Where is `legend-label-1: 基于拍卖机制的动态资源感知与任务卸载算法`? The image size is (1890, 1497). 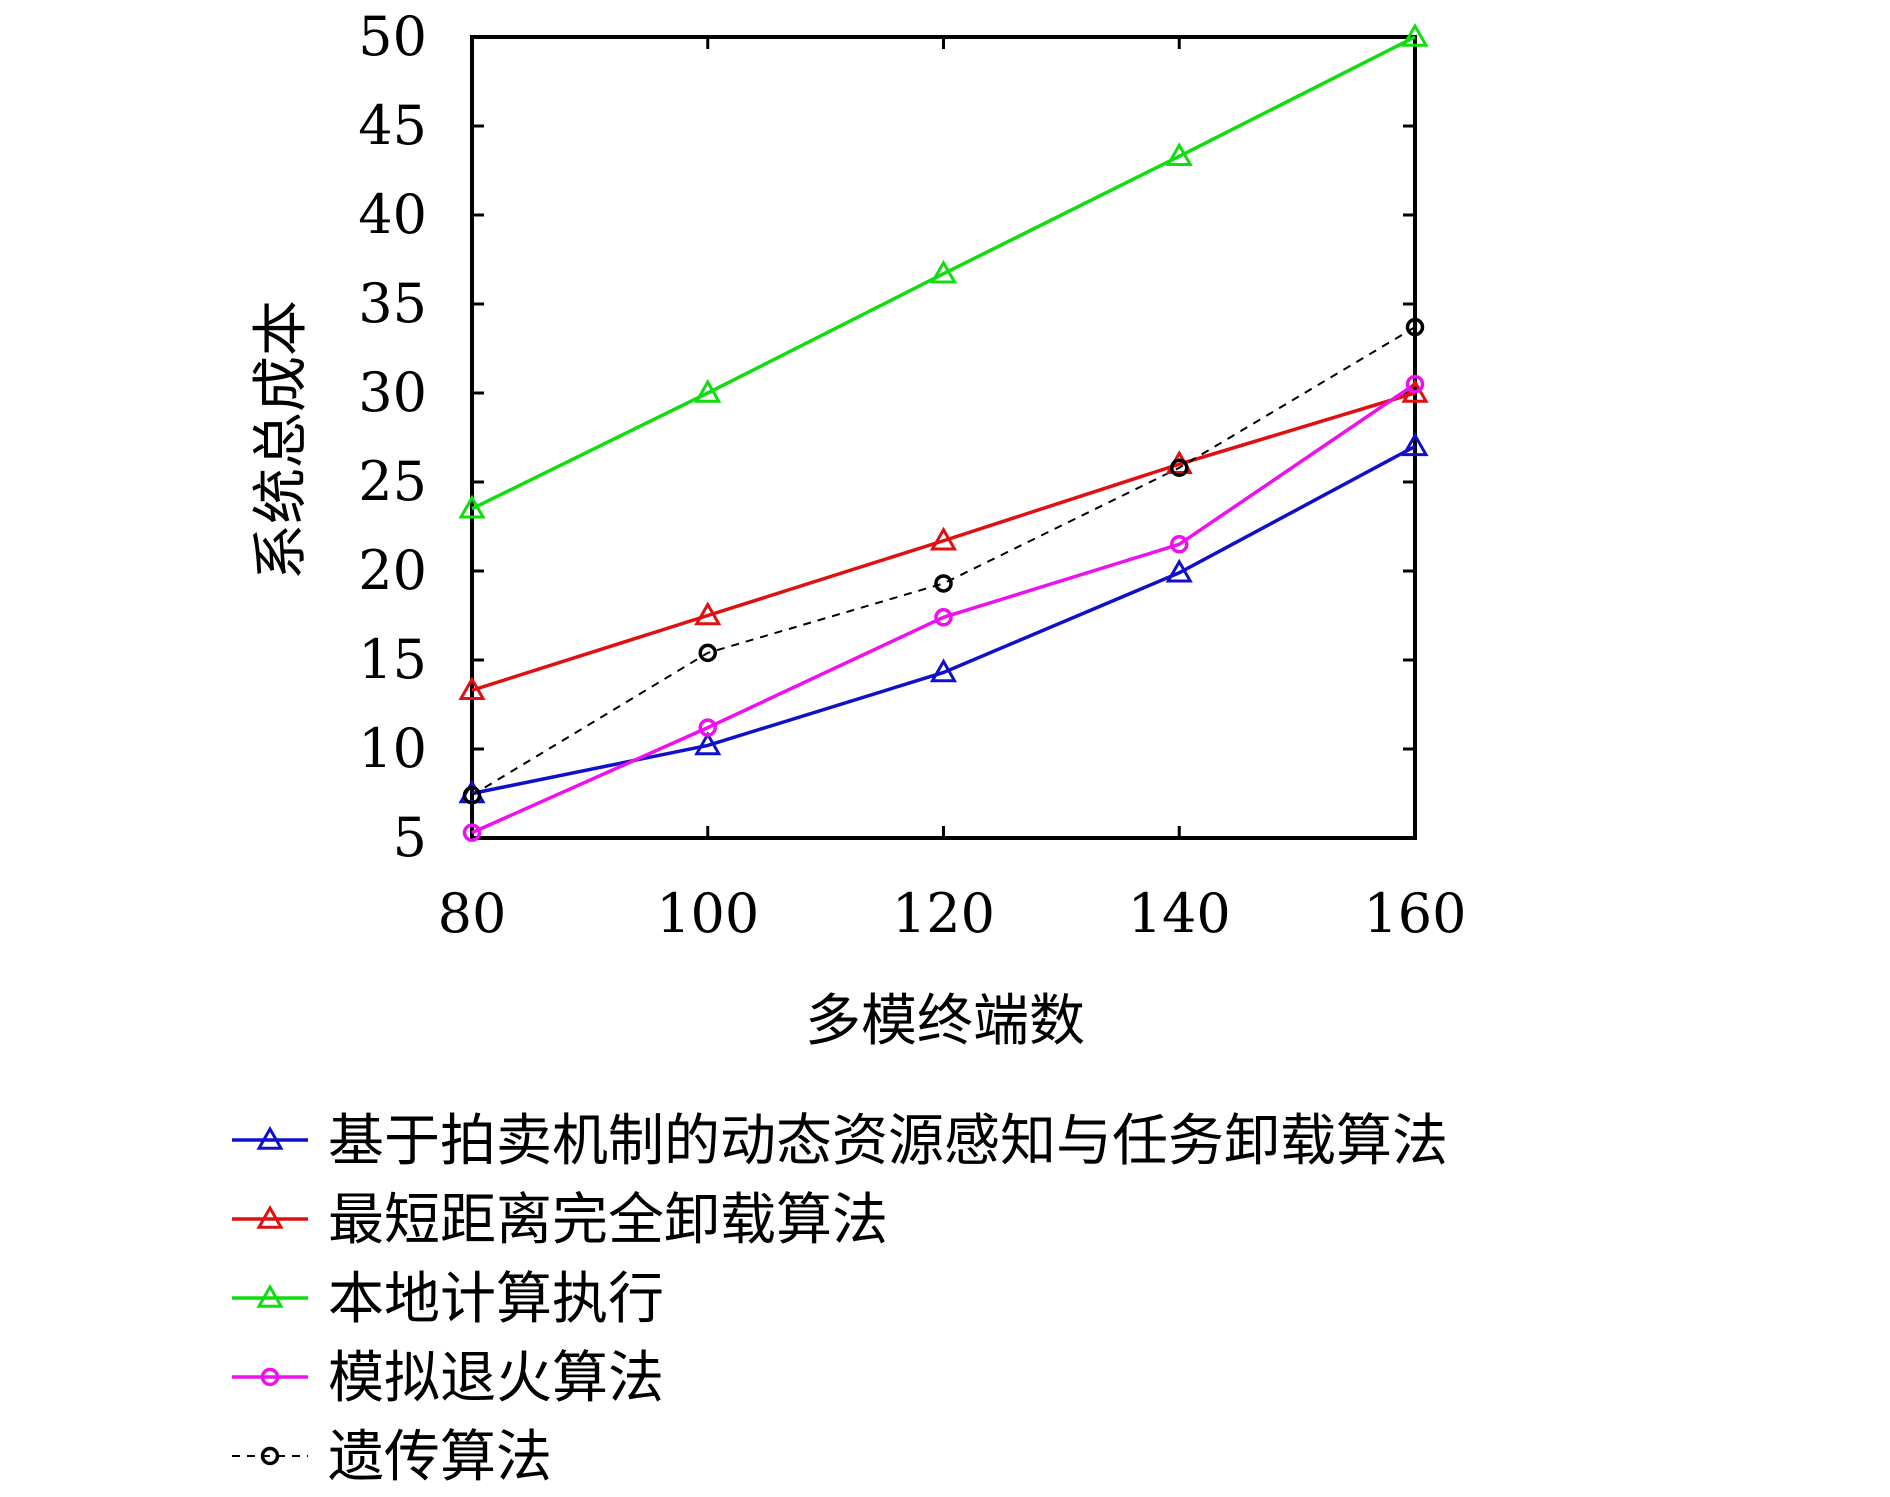
legend-label-1: 基于拍卖机制的动态资源感知与任务卸载算法 is located at coordinates (888, 1141).